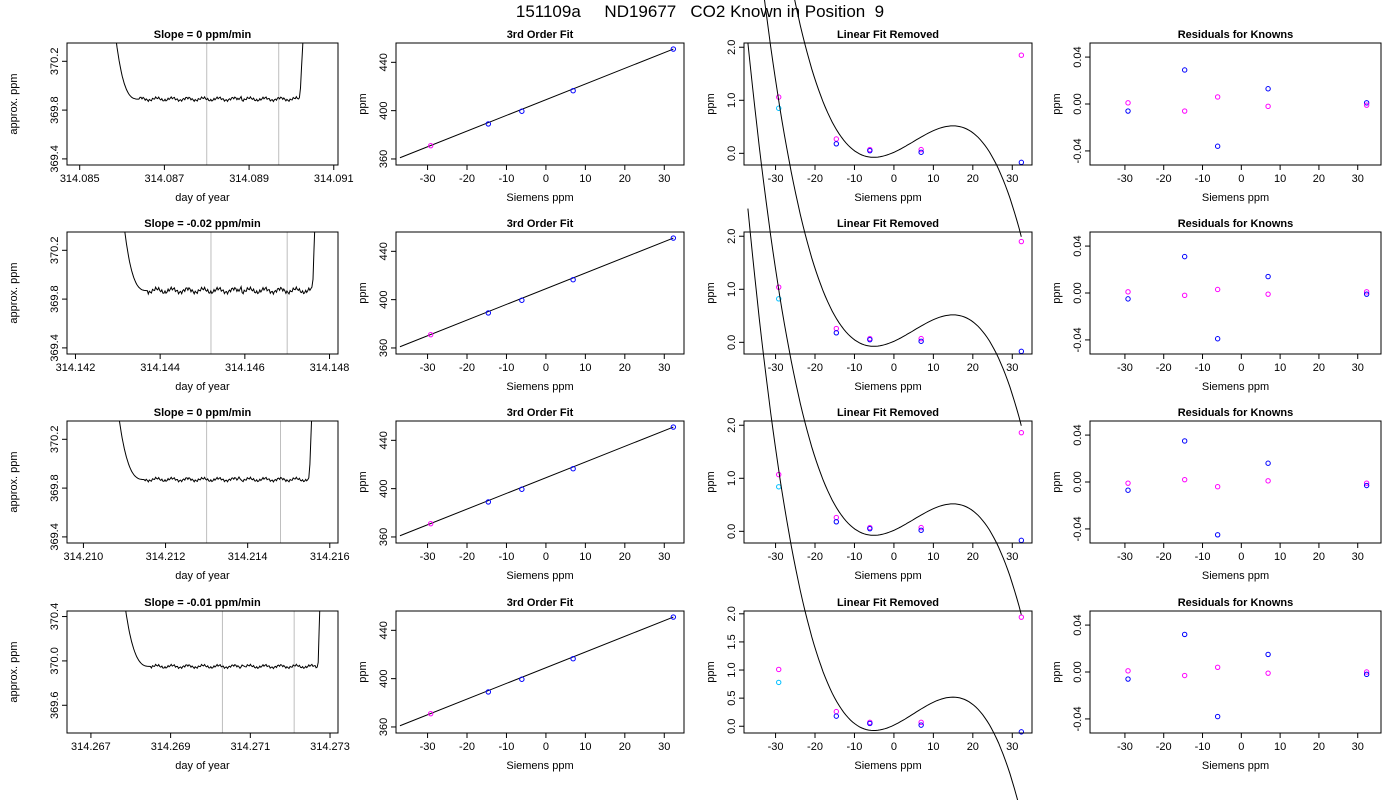 The image size is (1400, 800). I want to click on x-tick-label: 314.273, so click(330, 747).